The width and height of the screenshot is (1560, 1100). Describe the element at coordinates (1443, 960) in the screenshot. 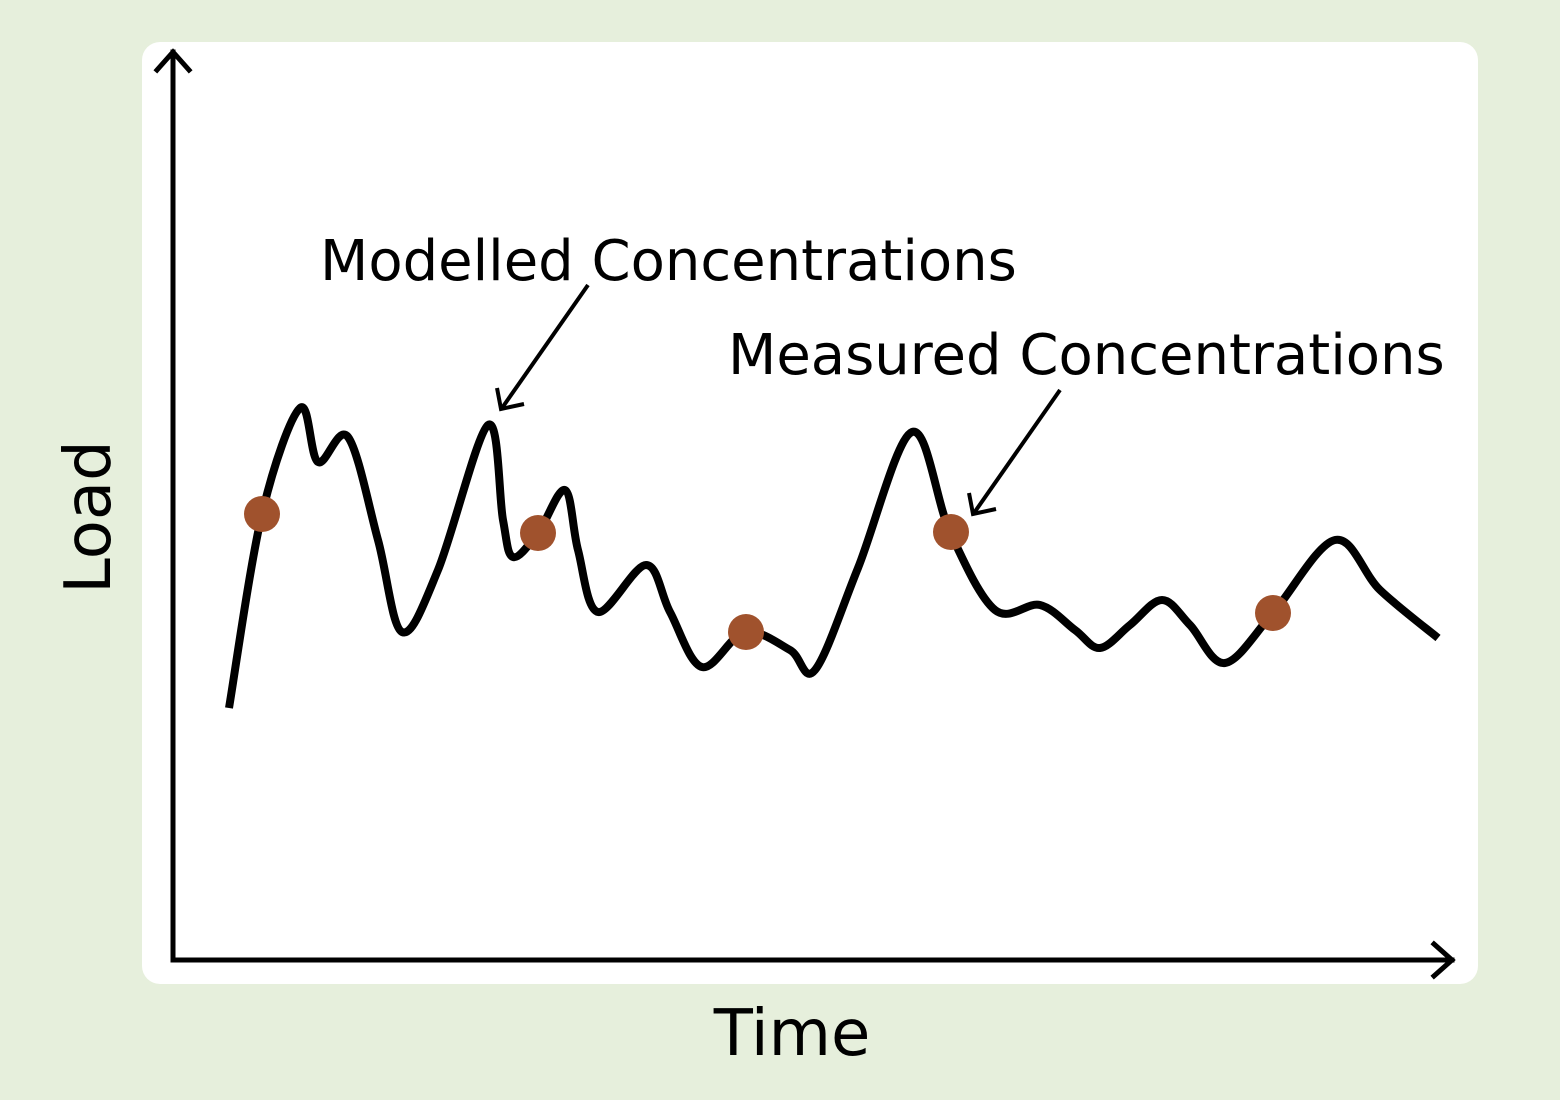

I see `x-axis-arrow-icon` at that location.